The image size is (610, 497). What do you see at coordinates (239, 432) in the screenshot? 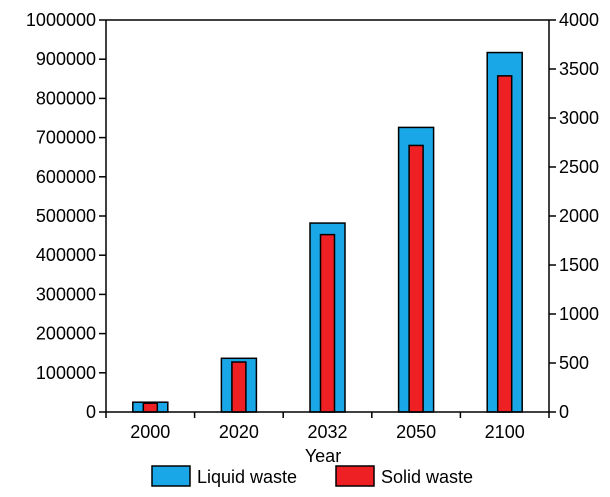
I see `x-tick-label: 2020` at bounding box center [239, 432].